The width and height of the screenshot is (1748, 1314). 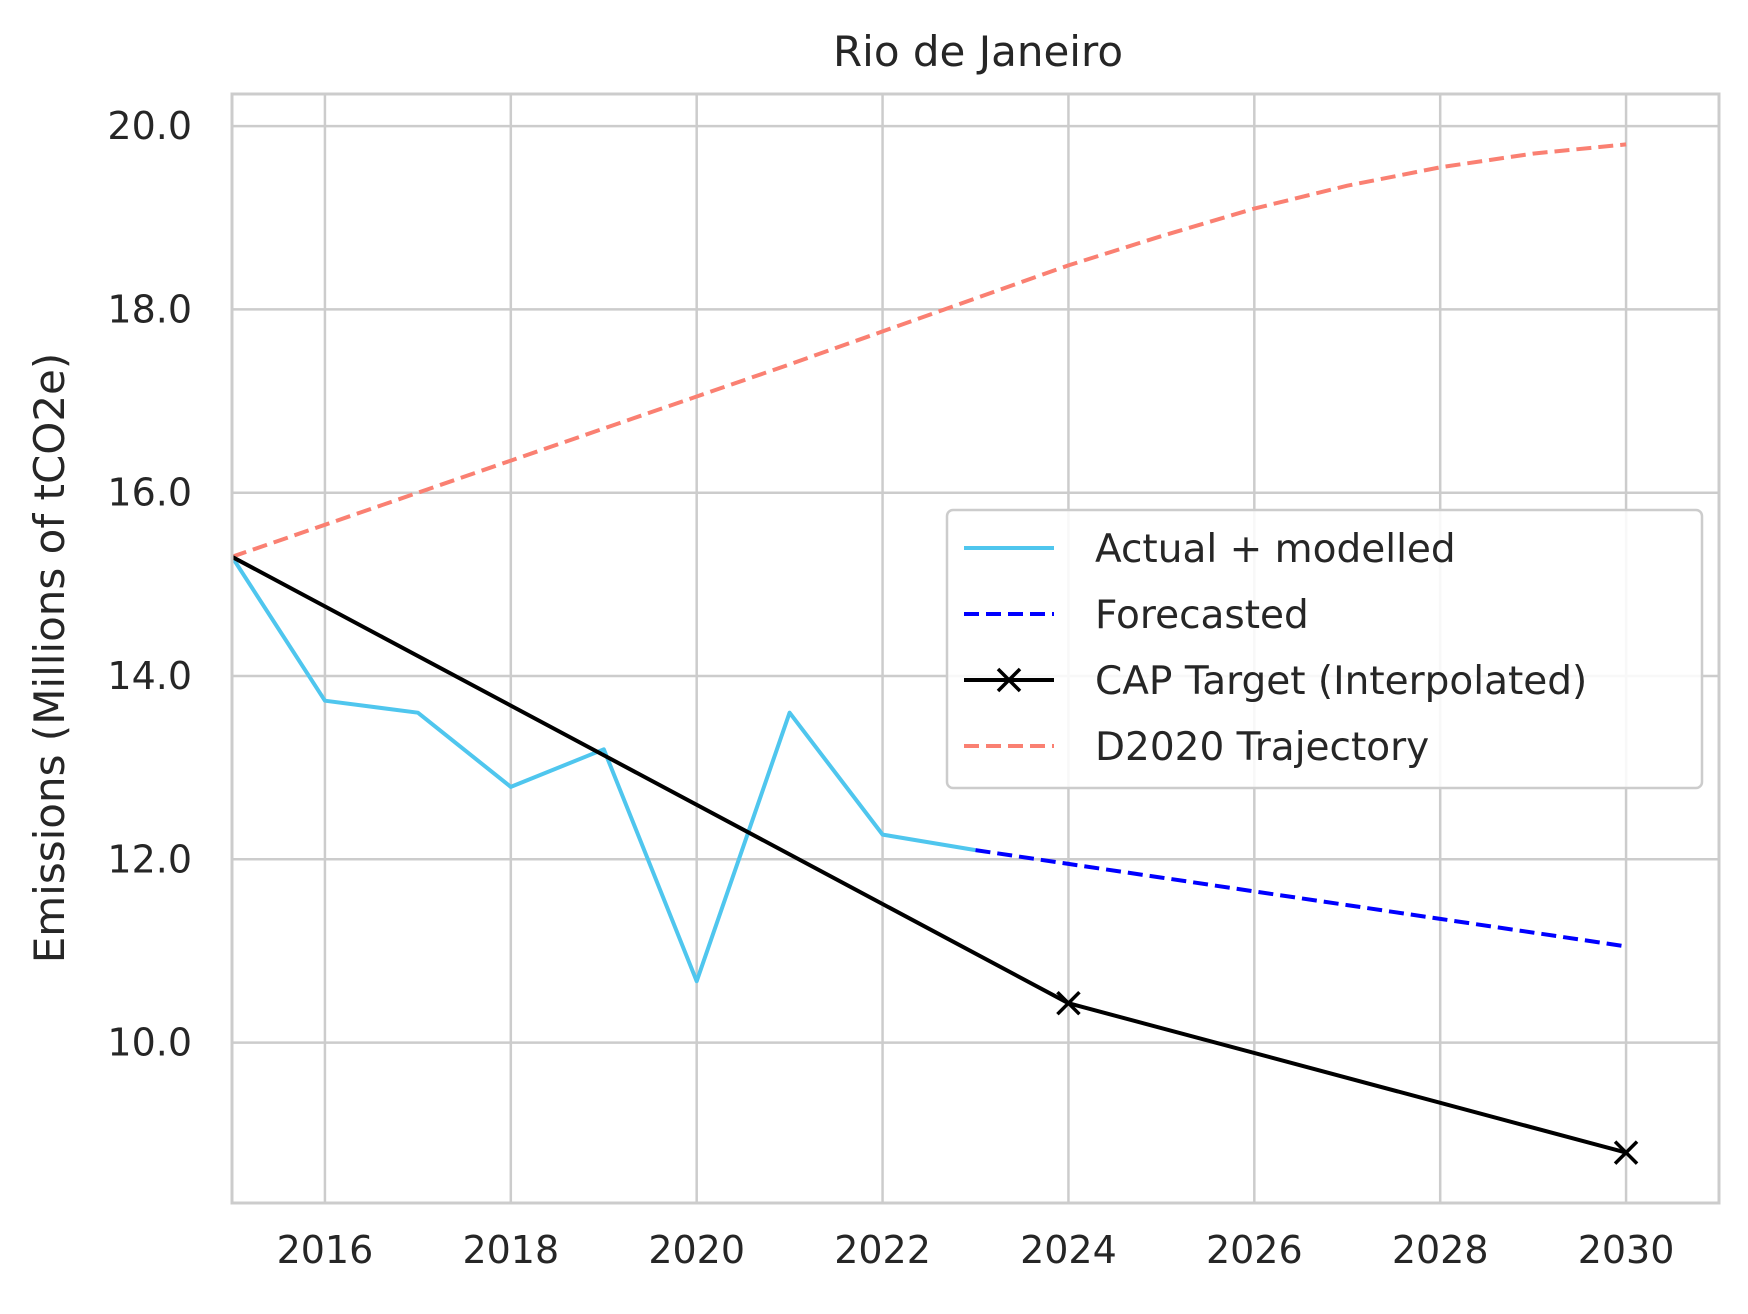 What do you see at coordinates (1275, 549) in the screenshot?
I see `legend-label: Actual + modelled` at bounding box center [1275, 549].